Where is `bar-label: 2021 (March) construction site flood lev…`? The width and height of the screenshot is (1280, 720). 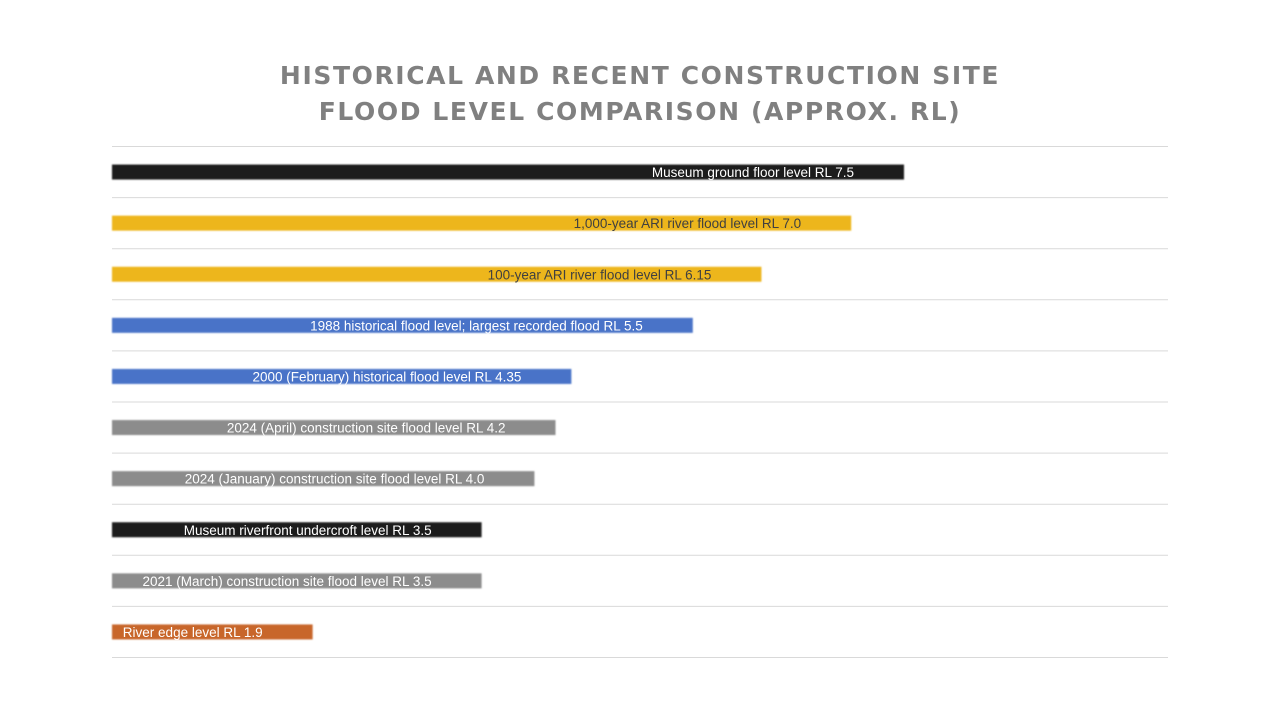 bar-label: 2021 (March) construction site flood lev… is located at coordinates (286, 581).